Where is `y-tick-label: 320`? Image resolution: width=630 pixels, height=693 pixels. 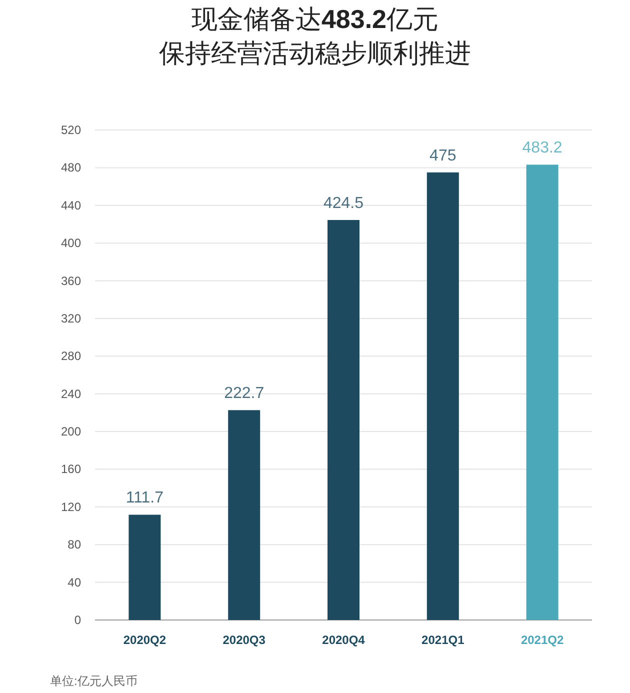
y-tick-label: 320 is located at coordinates (71, 318).